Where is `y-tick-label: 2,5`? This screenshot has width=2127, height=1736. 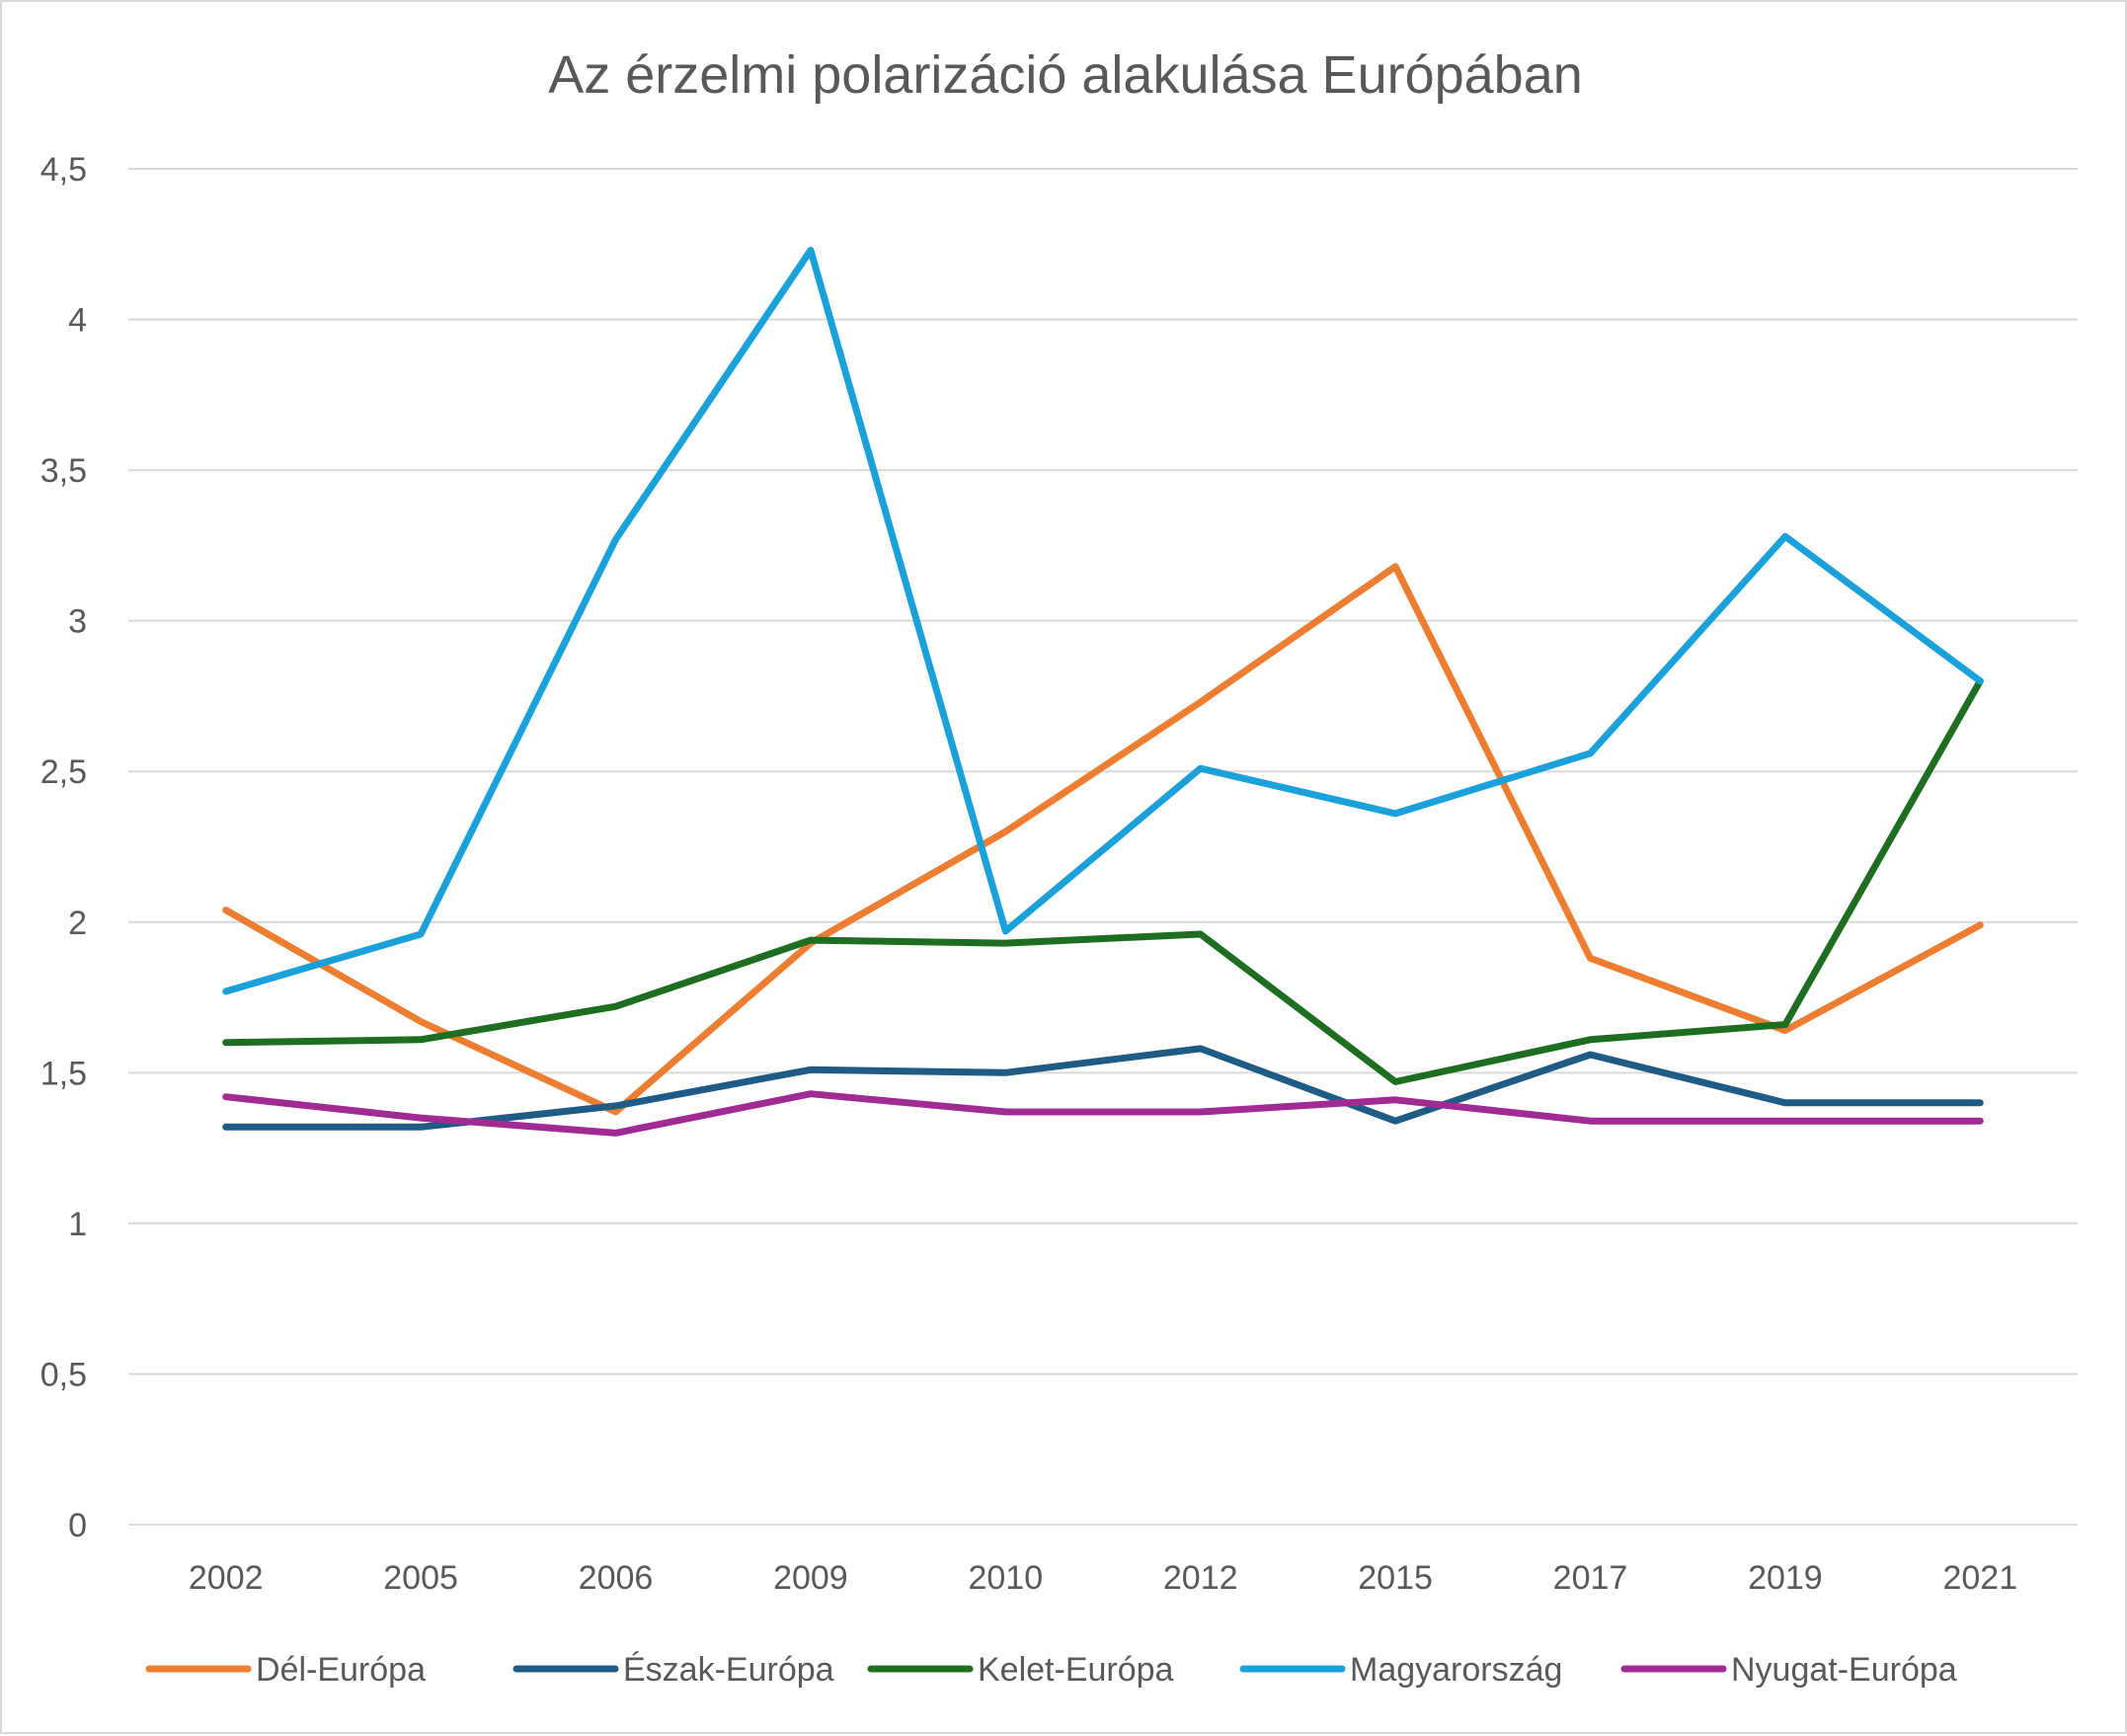 y-tick-label: 2,5 is located at coordinates (63, 772).